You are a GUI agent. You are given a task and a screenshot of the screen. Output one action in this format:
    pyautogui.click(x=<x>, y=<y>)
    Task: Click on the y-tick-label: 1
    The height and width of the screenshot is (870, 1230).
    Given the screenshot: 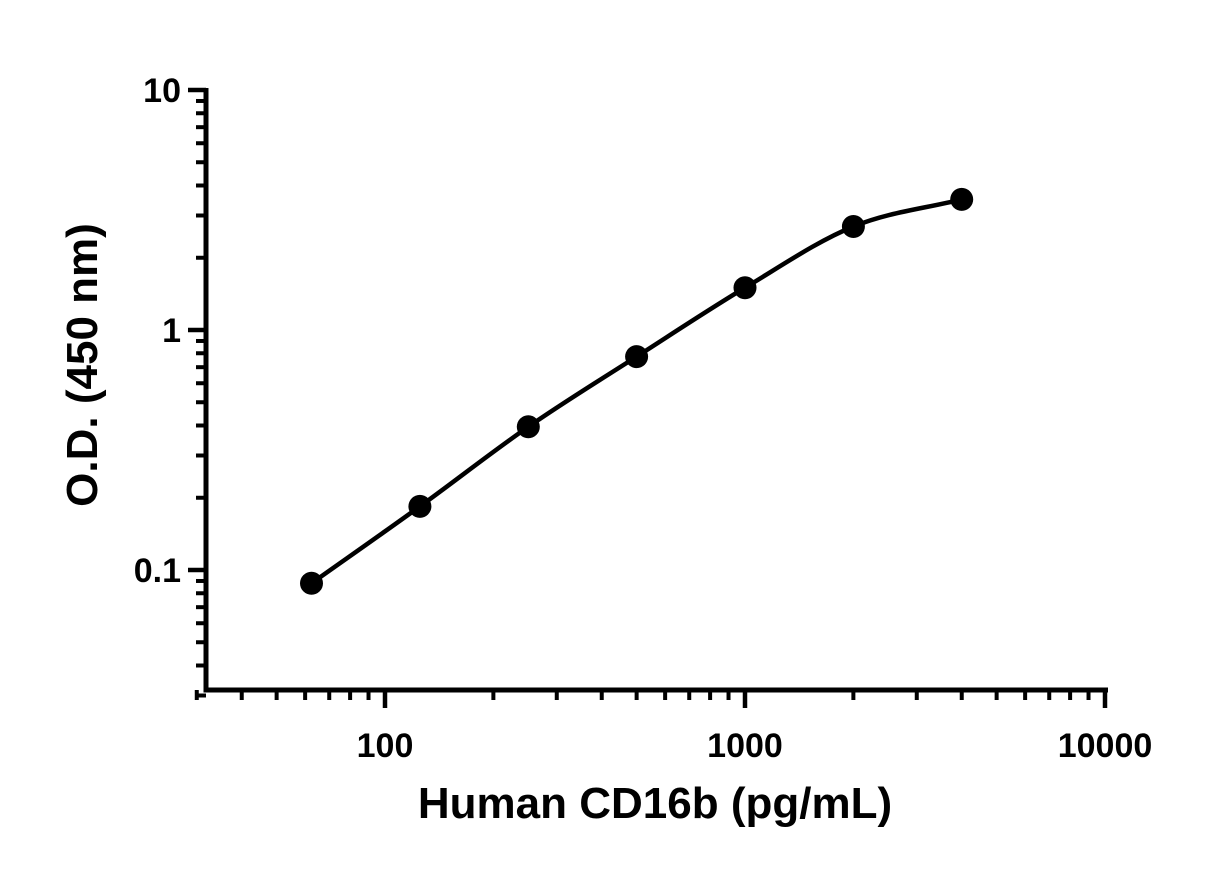 What is the action you would take?
    pyautogui.click(x=171, y=331)
    